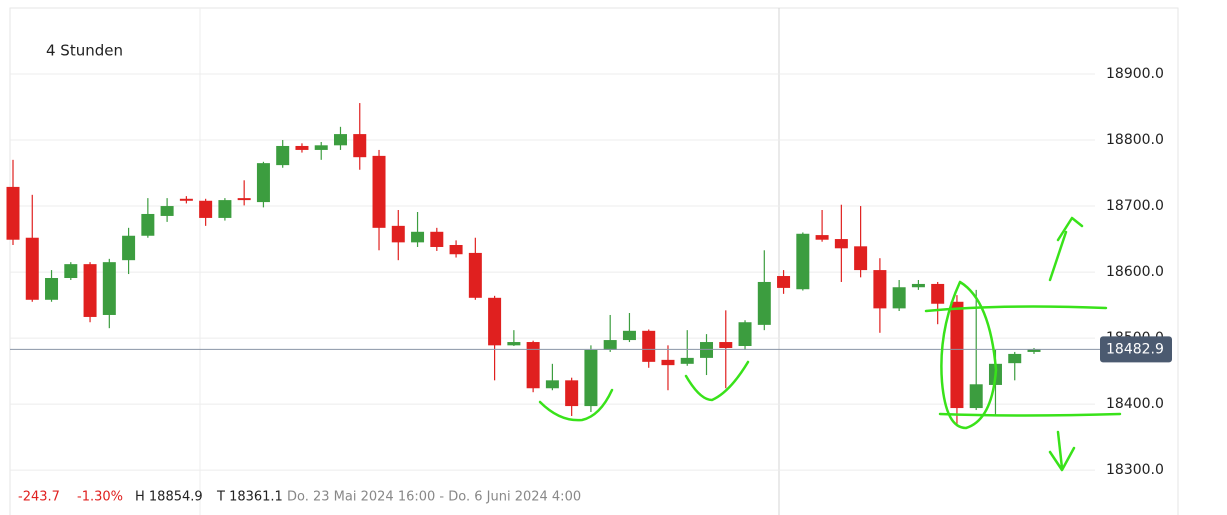  What do you see at coordinates (1135, 140) in the screenshot?
I see `y-tick-label: 18800.0` at bounding box center [1135, 140].